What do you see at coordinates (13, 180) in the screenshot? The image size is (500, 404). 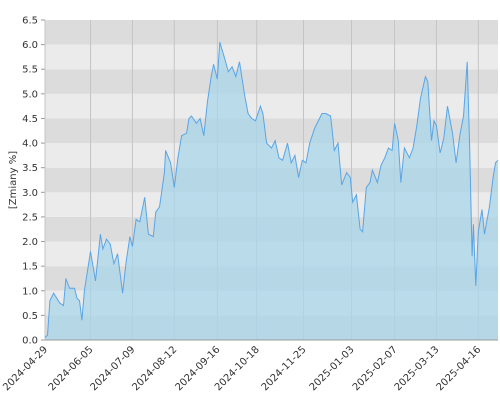 I see `y-axis-label: [Zmiany %]` at bounding box center [13, 180].